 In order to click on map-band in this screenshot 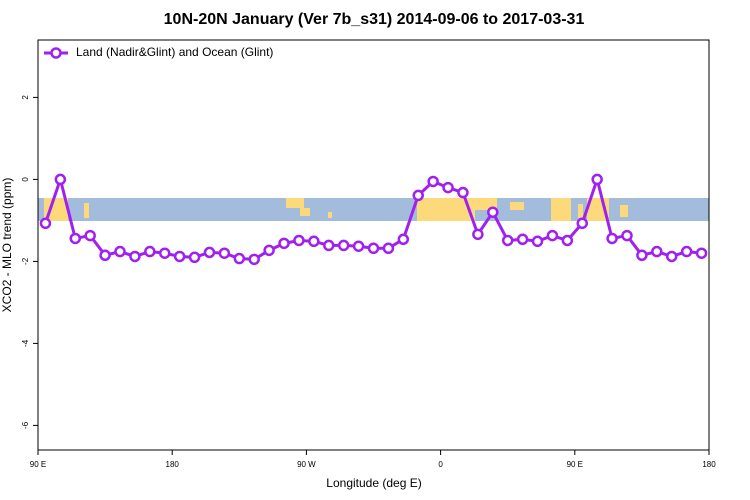, I will do `click(373, 209)`.